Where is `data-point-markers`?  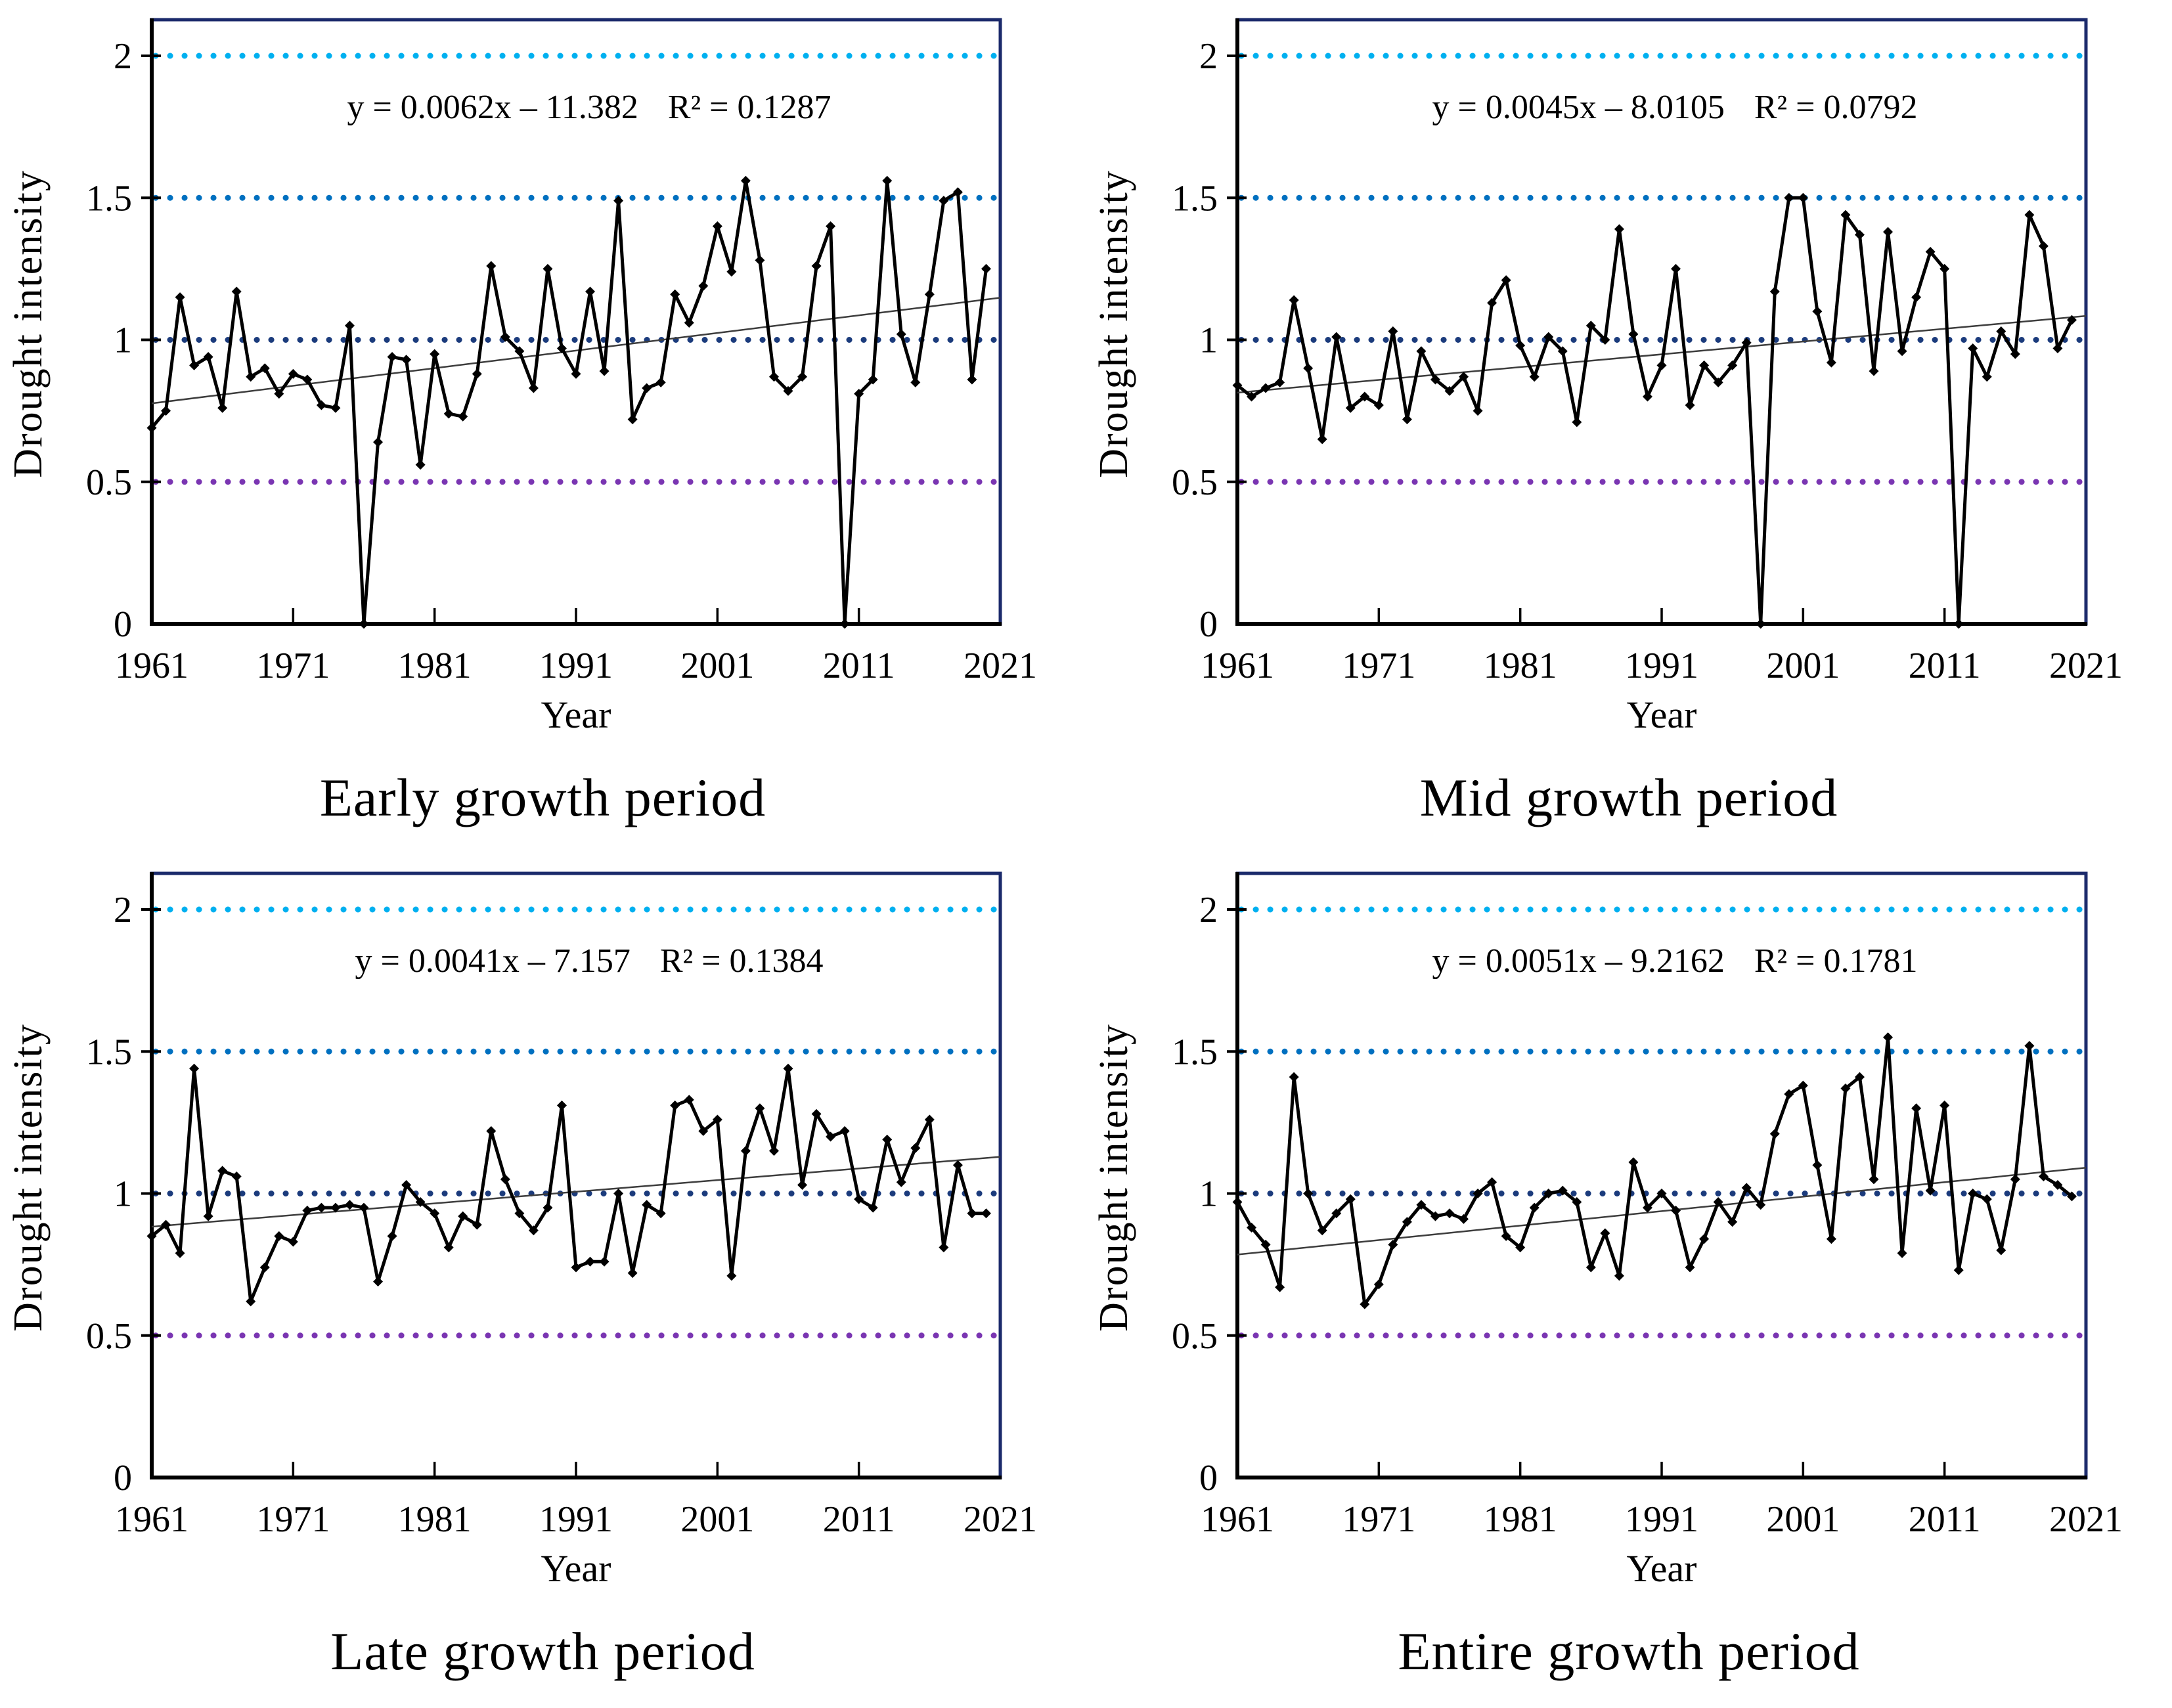 data-point-markers is located at coordinates (1654, 1170).